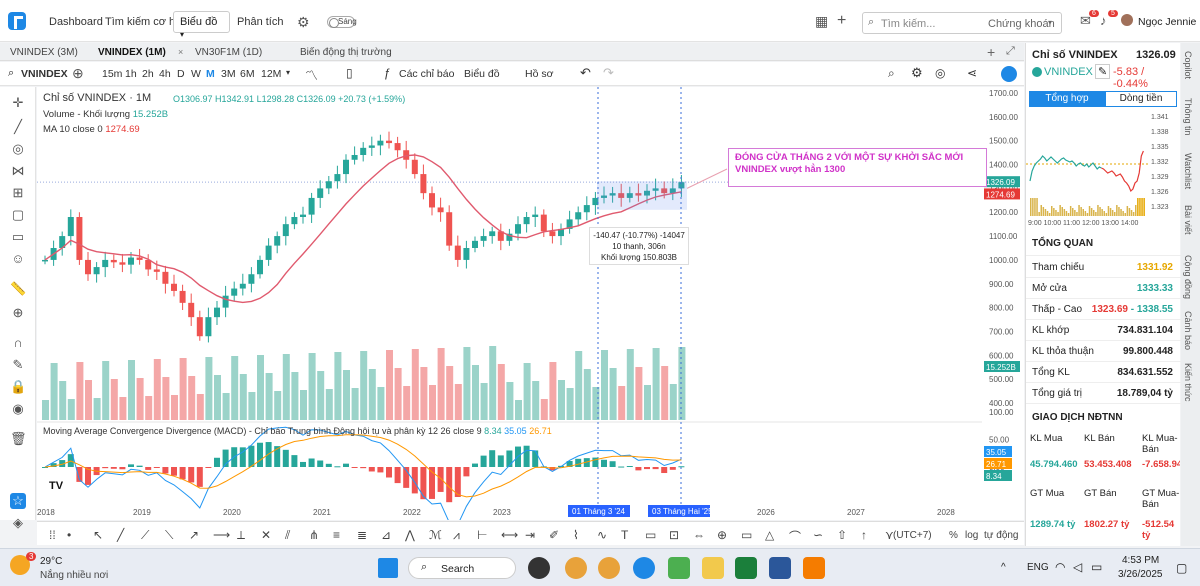  I want to click on chat-icon: ✉, so click(1085, 20).